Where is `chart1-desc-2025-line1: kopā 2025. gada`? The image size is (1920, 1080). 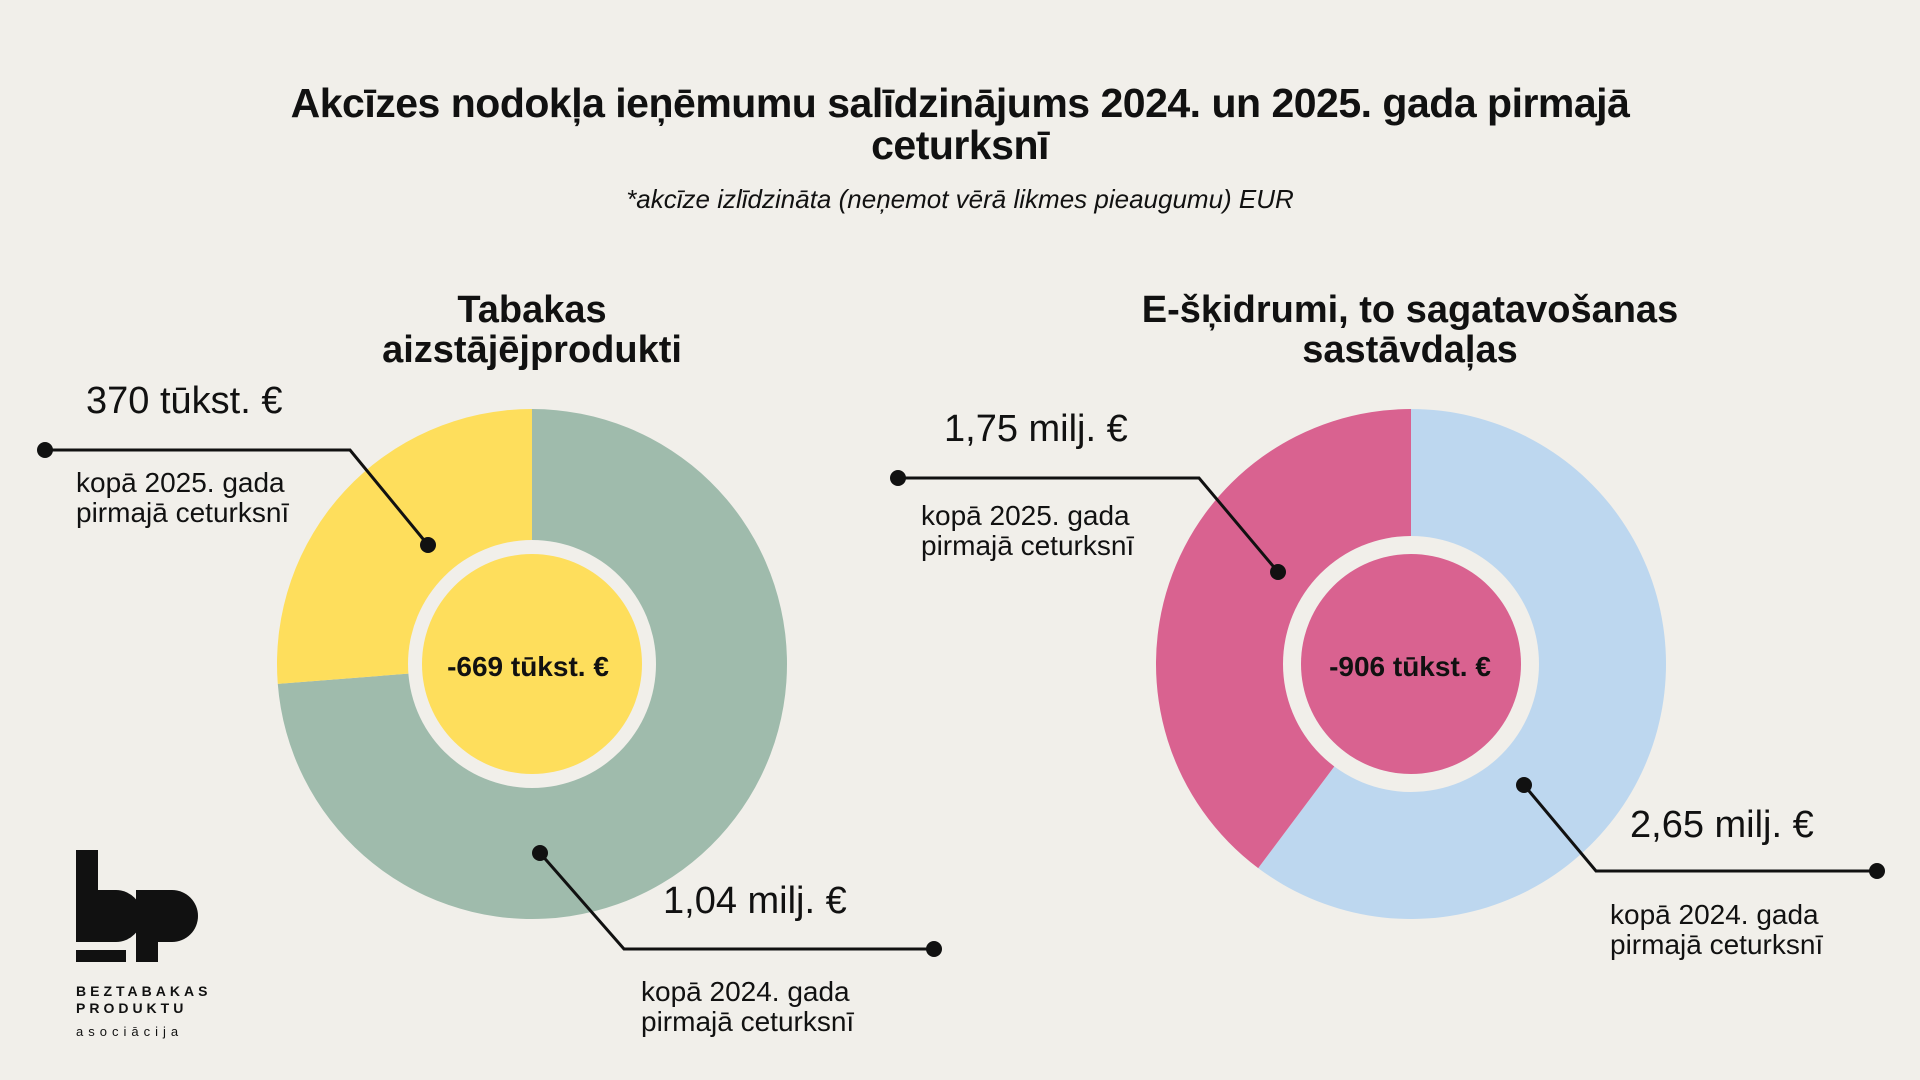
chart1-desc-2025-line1: kopā 2025. gada is located at coordinates (180, 482).